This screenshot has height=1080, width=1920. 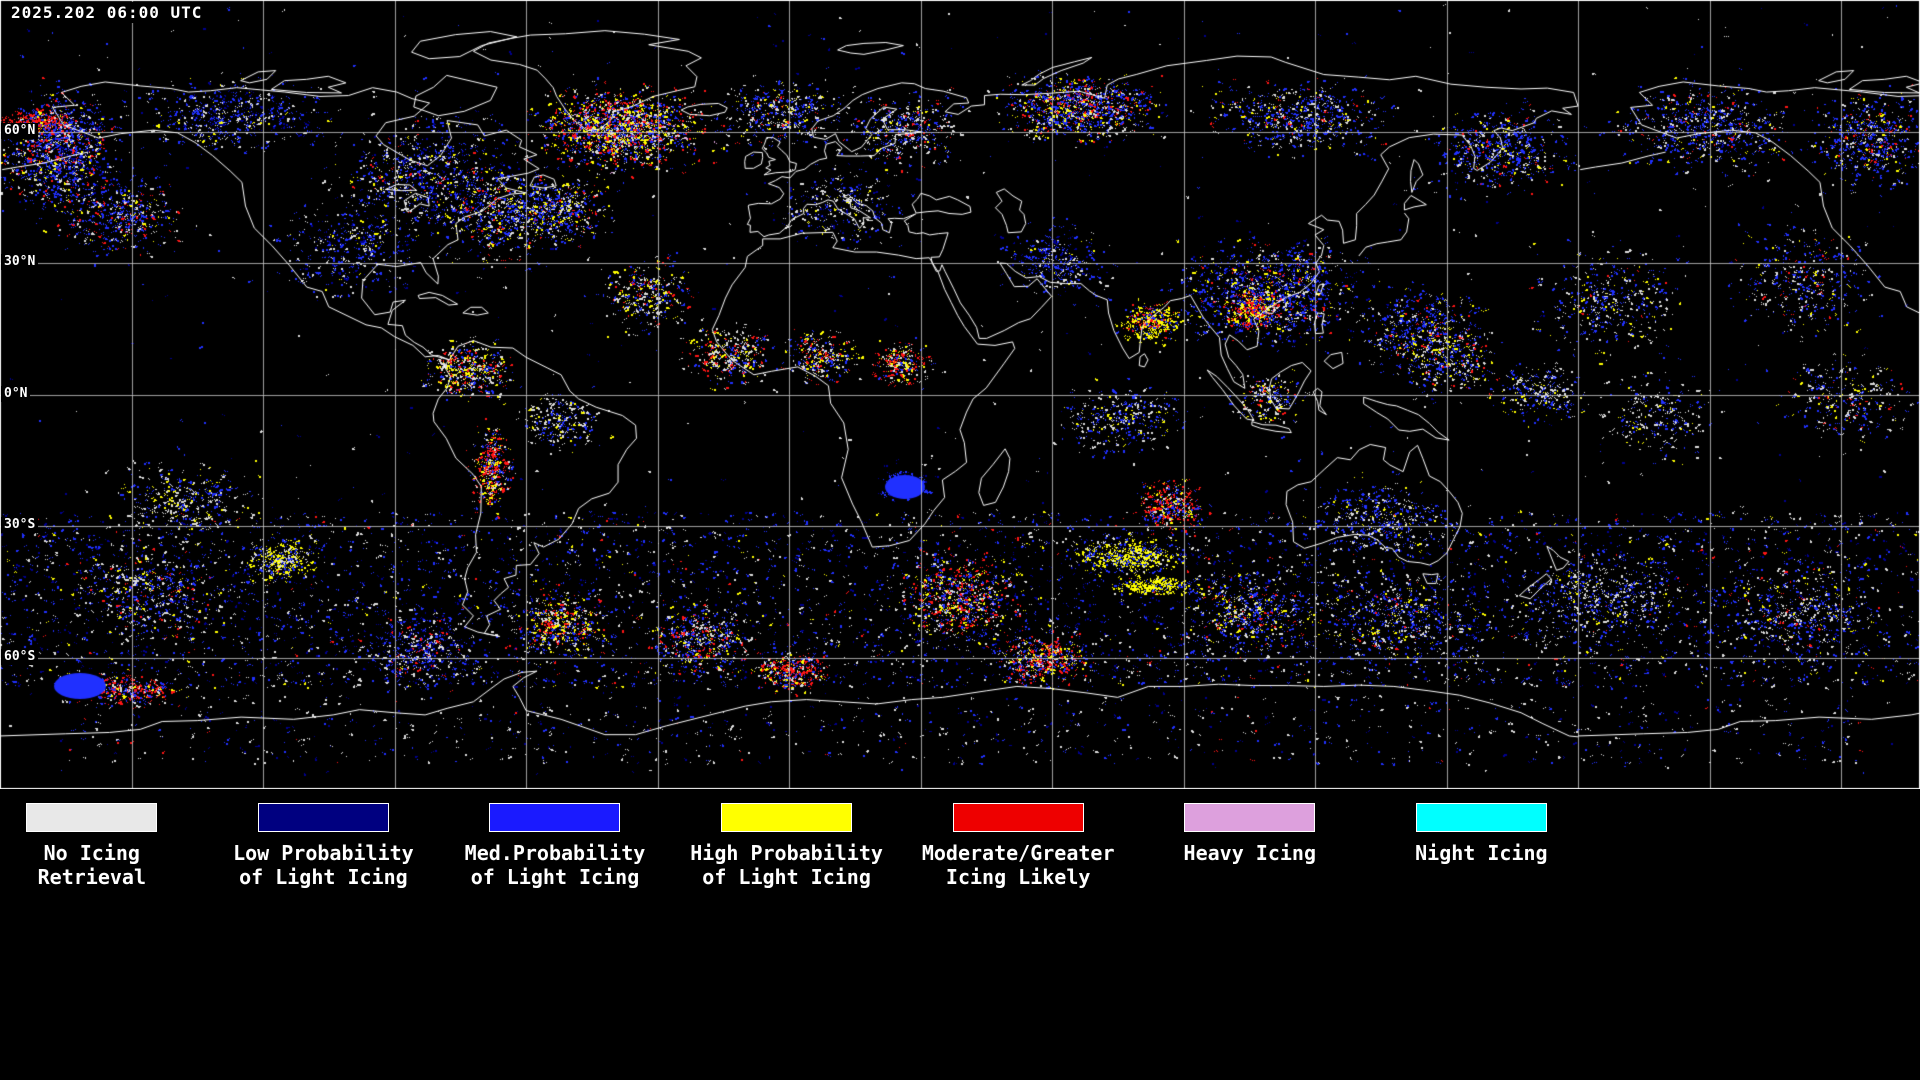 I want to click on legend-label-line: High Probability, so click(x=786, y=853).